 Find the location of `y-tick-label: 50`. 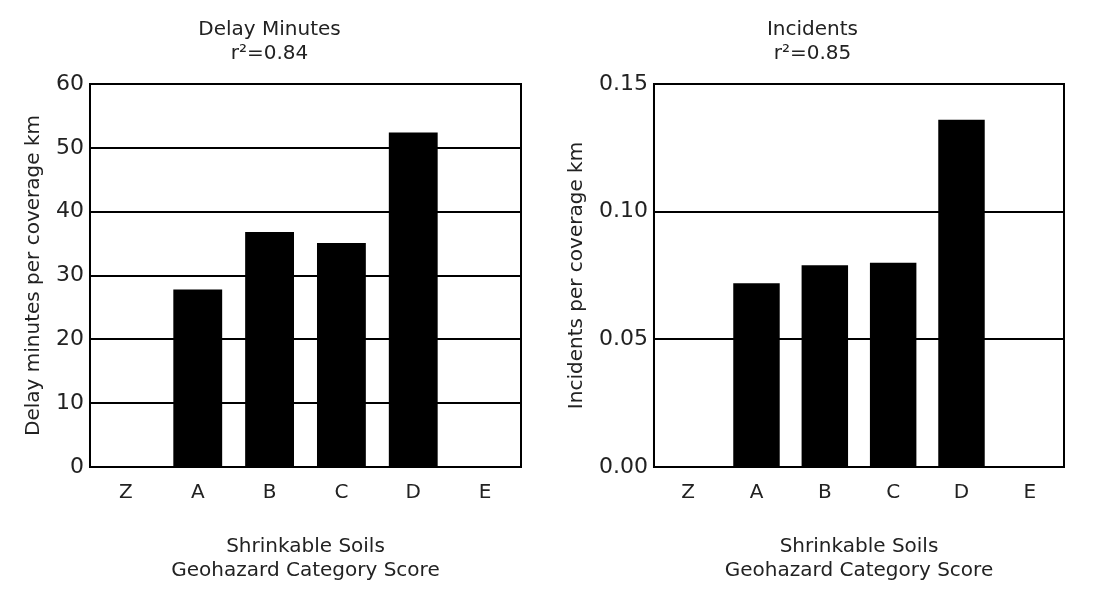

y-tick-label: 50 is located at coordinates (69, 146).